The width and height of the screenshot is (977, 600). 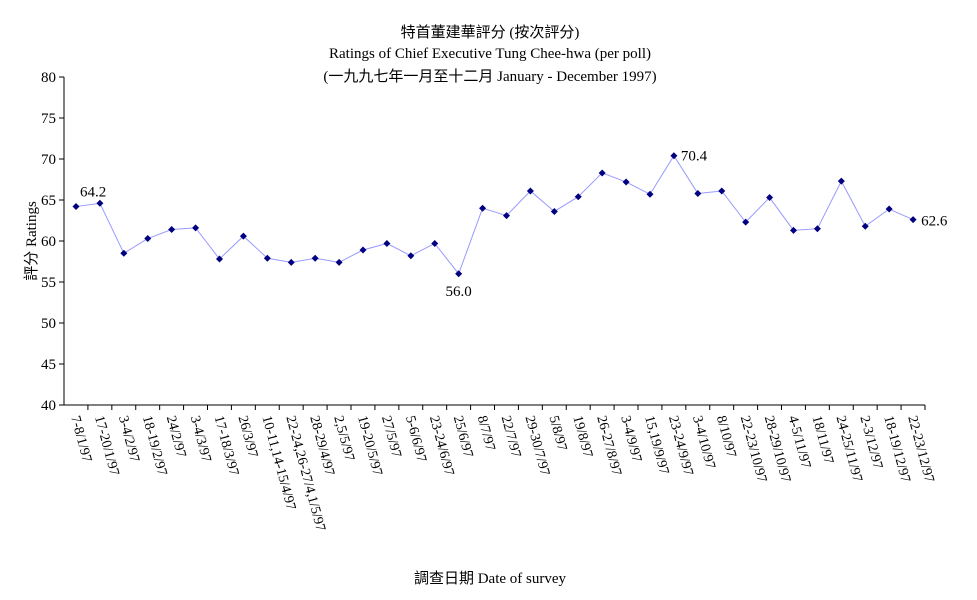 What do you see at coordinates (200, 439) in the screenshot?
I see `x-tick-label: 3-4/3/97` at bounding box center [200, 439].